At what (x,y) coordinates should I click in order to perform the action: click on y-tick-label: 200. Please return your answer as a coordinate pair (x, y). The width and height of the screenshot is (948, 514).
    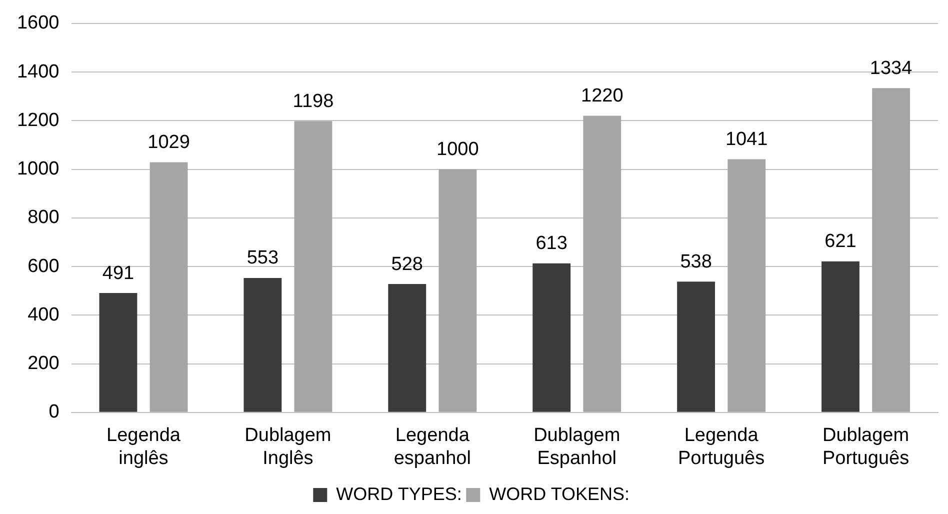
    Looking at the image, I should click on (44, 363).